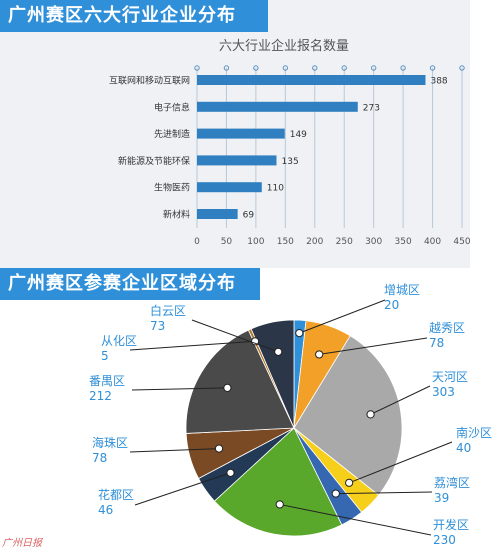  What do you see at coordinates (461, 242) in the screenshot?
I see `bar-xtick-label: 450` at bounding box center [461, 242].